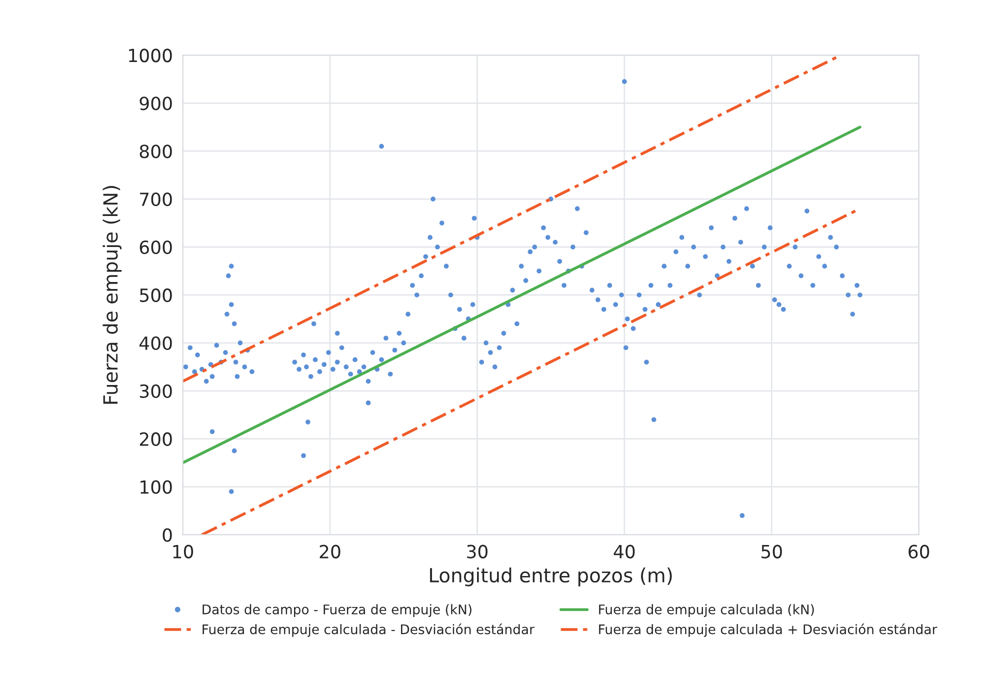 Image resolution: width=988 pixels, height=690 pixels. Describe the element at coordinates (706, 610) in the screenshot. I see `legend-label: Fuerza de empuje calculada (kN)` at that location.